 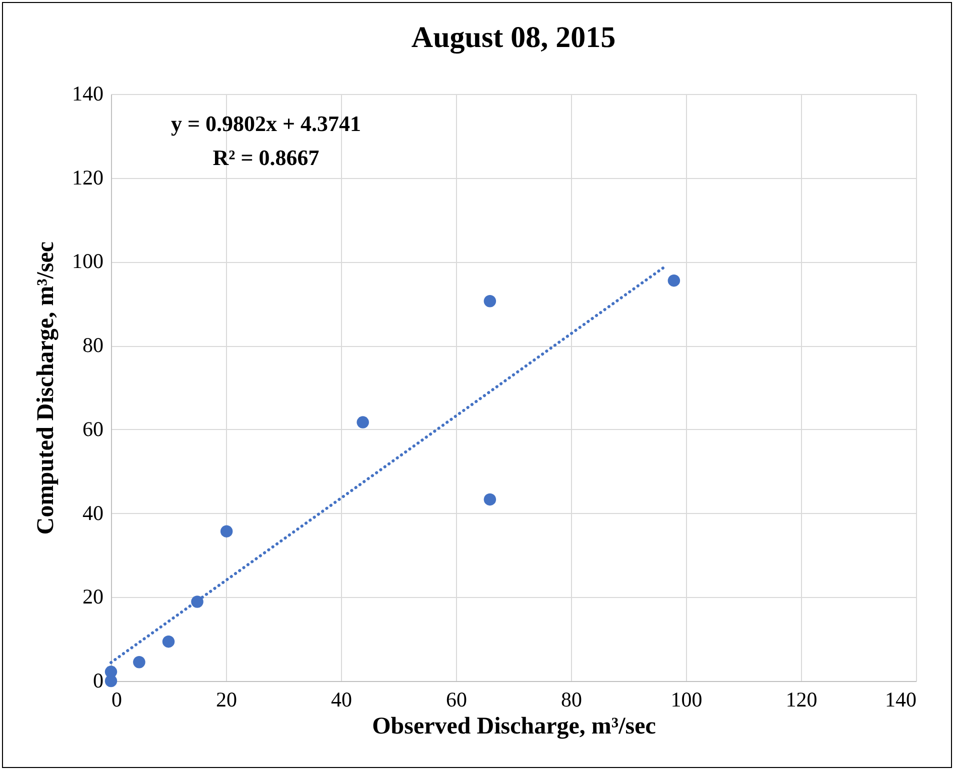 What do you see at coordinates (341, 700) in the screenshot?
I see `x-tick-label: 40` at bounding box center [341, 700].